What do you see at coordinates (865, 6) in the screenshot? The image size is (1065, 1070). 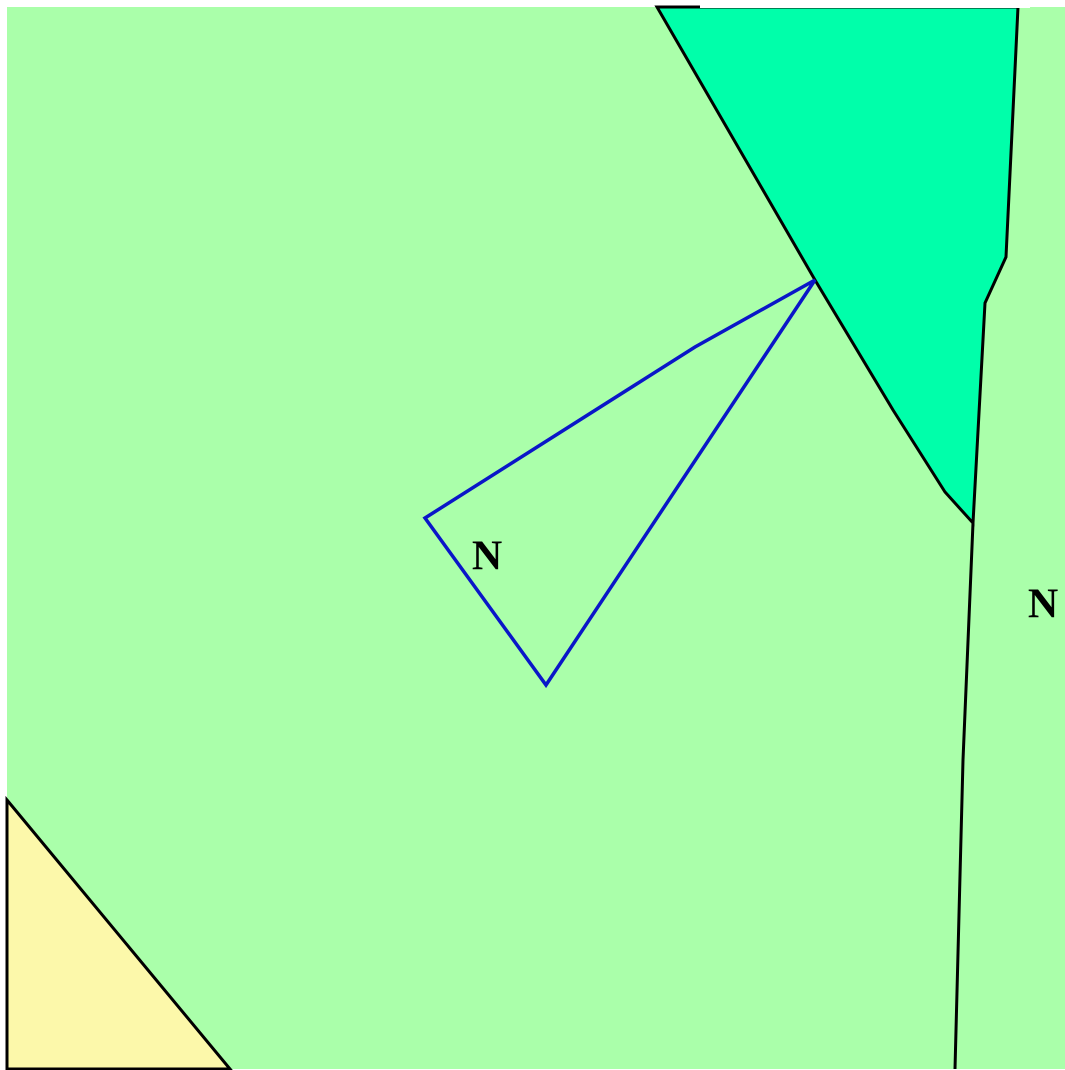 I see `edge-mask` at bounding box center [865, 6].